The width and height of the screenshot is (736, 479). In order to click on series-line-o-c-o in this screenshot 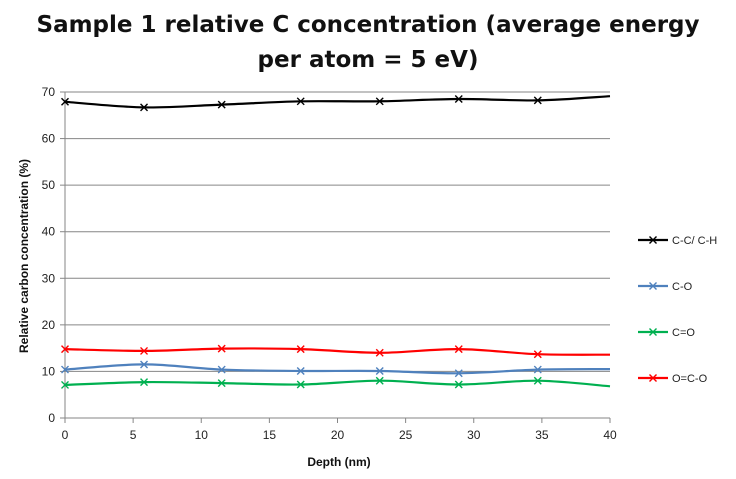, I will do `click(337, 351)`.